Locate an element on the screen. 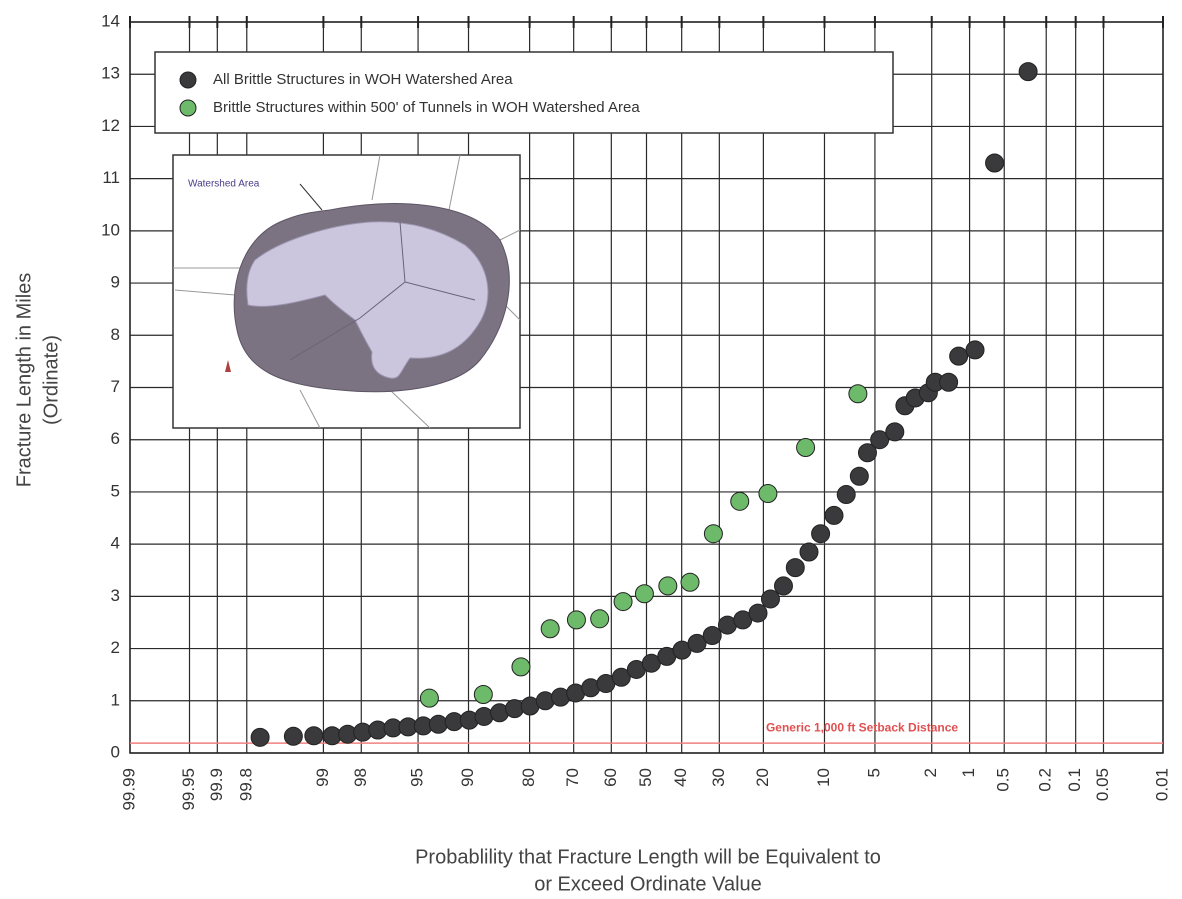  y-tick-label: 13 is located at coordinates (110, 73).